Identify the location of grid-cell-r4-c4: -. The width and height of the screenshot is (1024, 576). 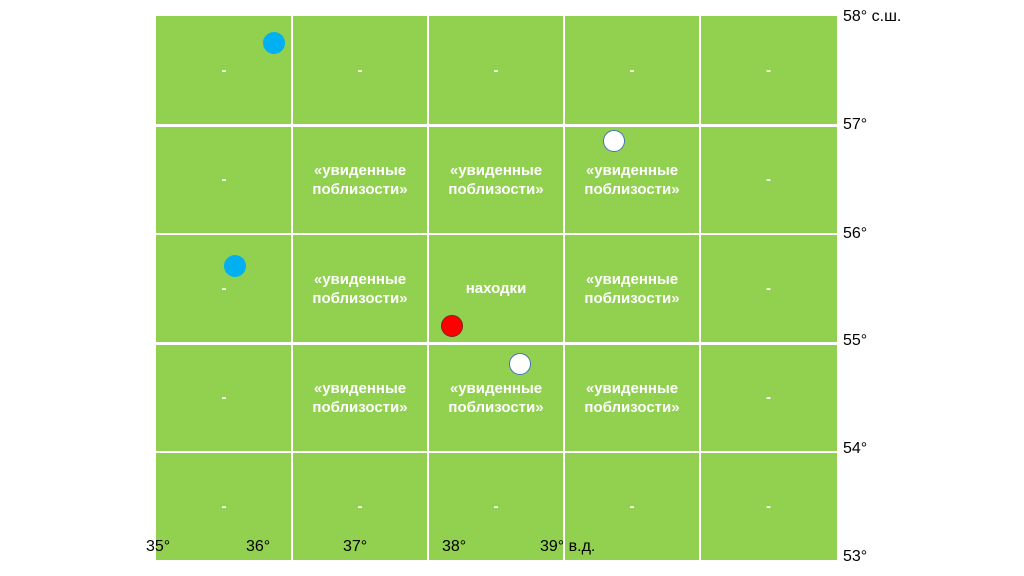
(768, 506).